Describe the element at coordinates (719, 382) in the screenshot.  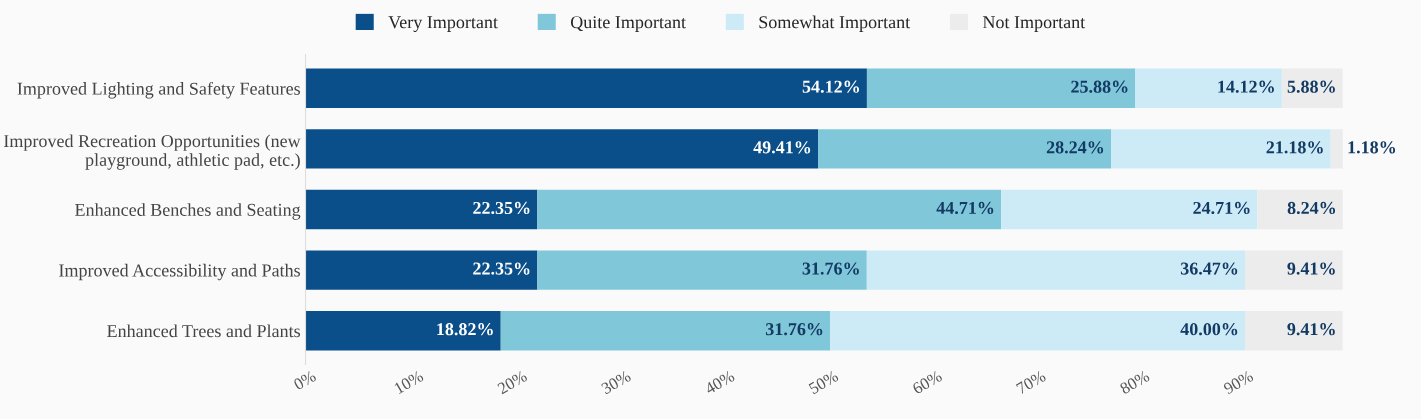
I see `x-tick-label: 40%` at that location.